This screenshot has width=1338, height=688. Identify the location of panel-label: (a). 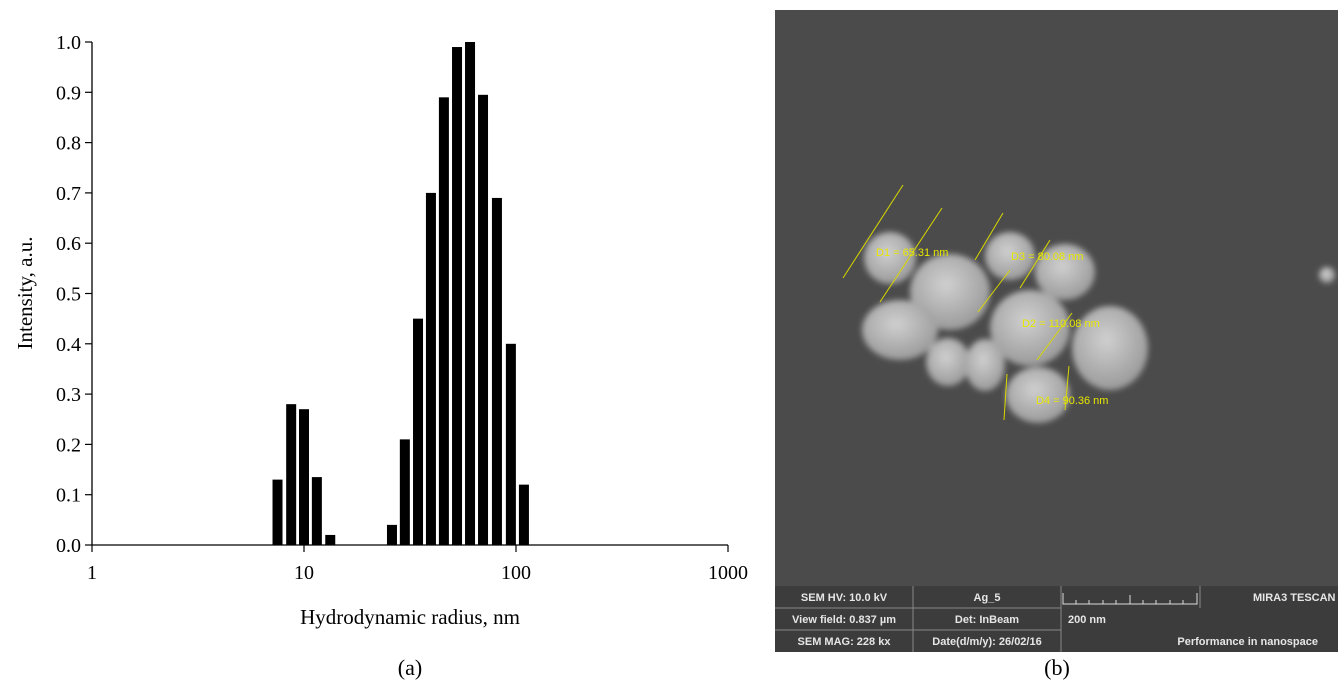
(410, 667).